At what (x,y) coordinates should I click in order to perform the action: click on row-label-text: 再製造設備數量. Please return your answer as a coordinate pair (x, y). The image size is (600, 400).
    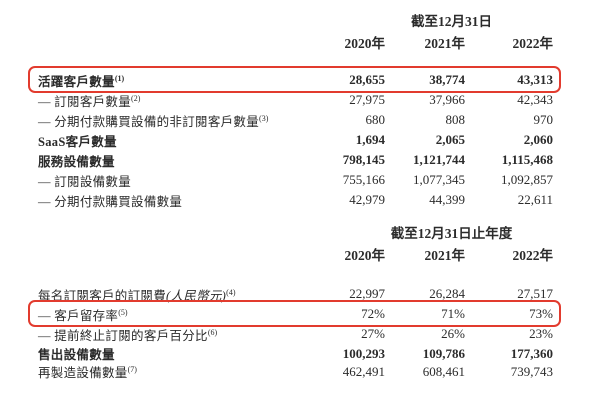
    Looking at the image, I should click on (83, 373).